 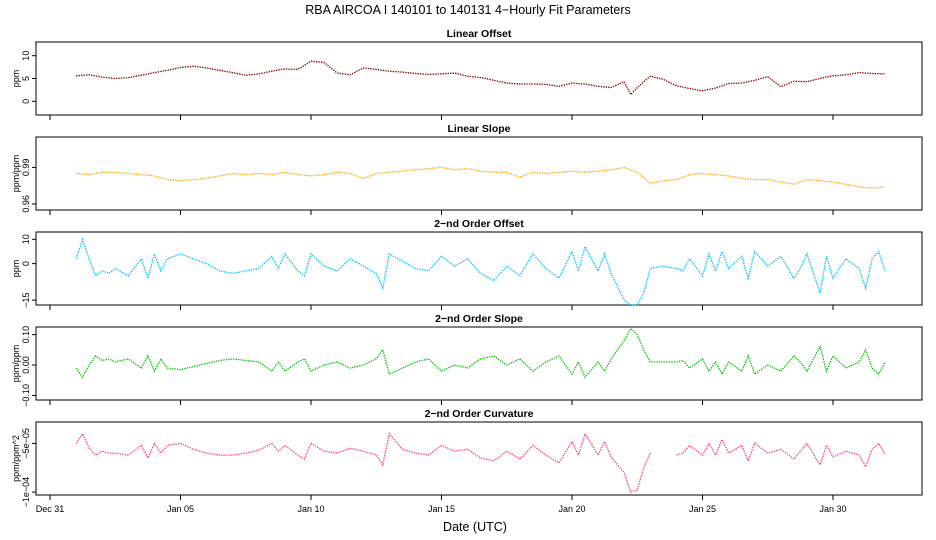 I want to click on x-tick-label: Dec 31, so click(x=50, y=509).